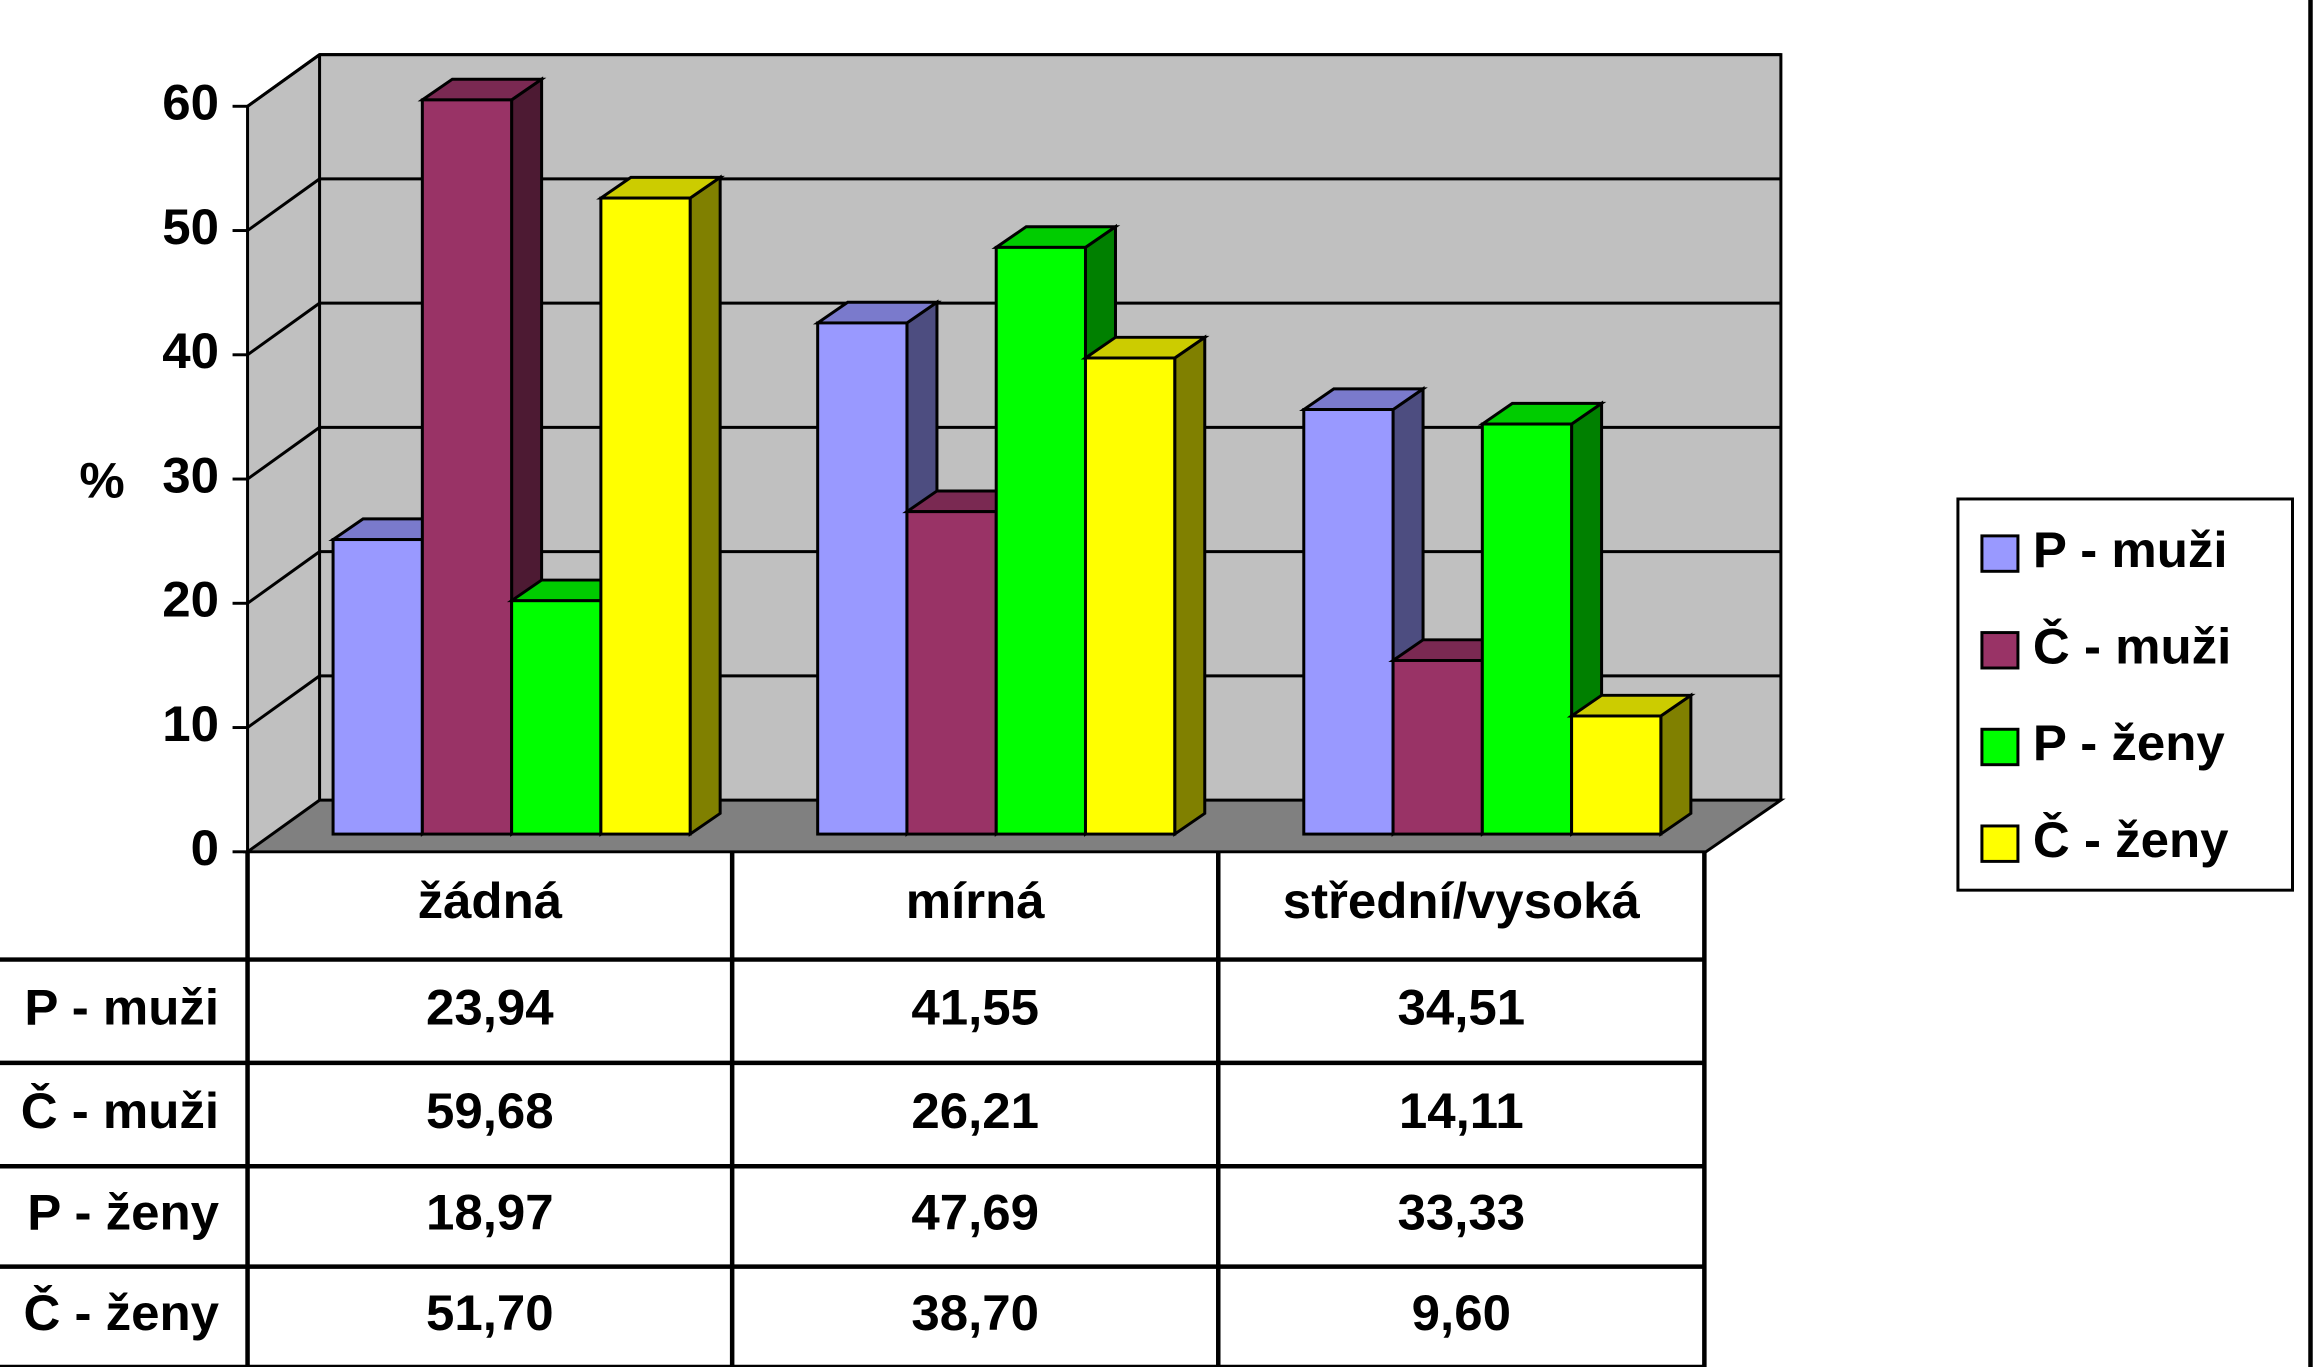  Describe the element at coordinates (190, 226) in the screenshot. I see `y-tick-label: 50` at that location.